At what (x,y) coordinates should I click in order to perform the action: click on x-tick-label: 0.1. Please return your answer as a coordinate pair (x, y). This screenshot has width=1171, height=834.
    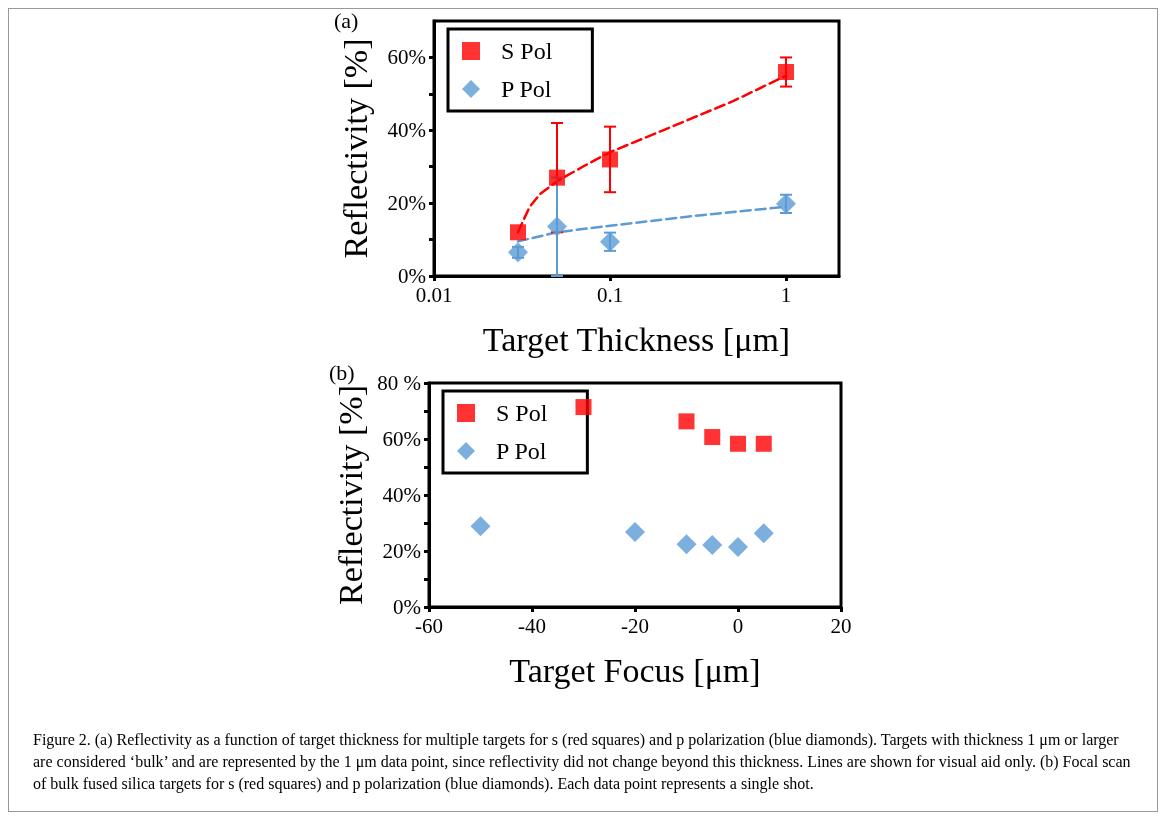
    Looking at the image, I should click on (610, 294).